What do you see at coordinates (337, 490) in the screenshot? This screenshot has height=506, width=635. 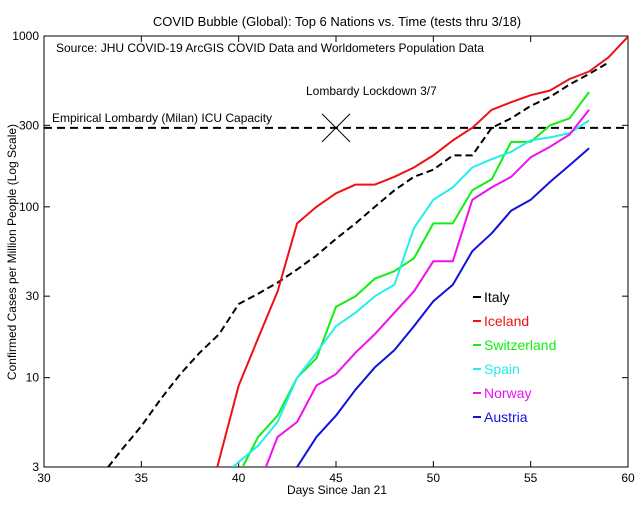 I see `x-axis-label: Days Since Jan 21` at bounding box center [337, 490].